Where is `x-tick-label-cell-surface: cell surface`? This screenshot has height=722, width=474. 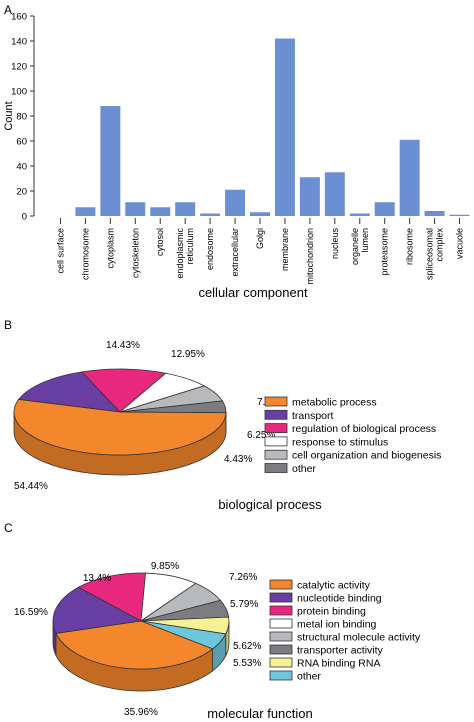
x-tick-label-cell-surface: cell surface is located at coordinates (60, 251).